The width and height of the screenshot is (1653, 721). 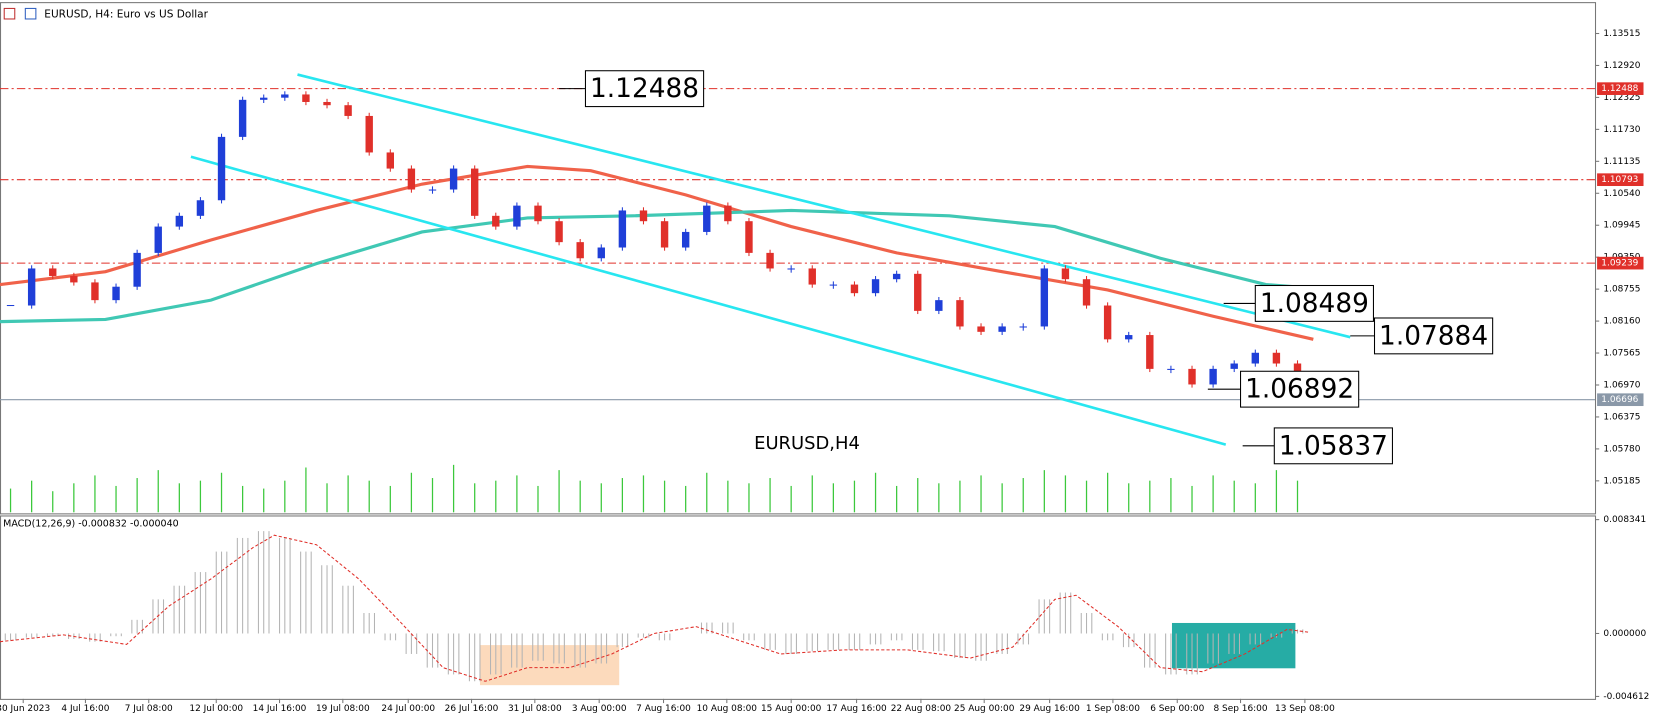 What do you see at coordinates (1621, 34) in the screenshot?
I see `y-tick-label: 1.13515` at bounding box center [1621, 34].